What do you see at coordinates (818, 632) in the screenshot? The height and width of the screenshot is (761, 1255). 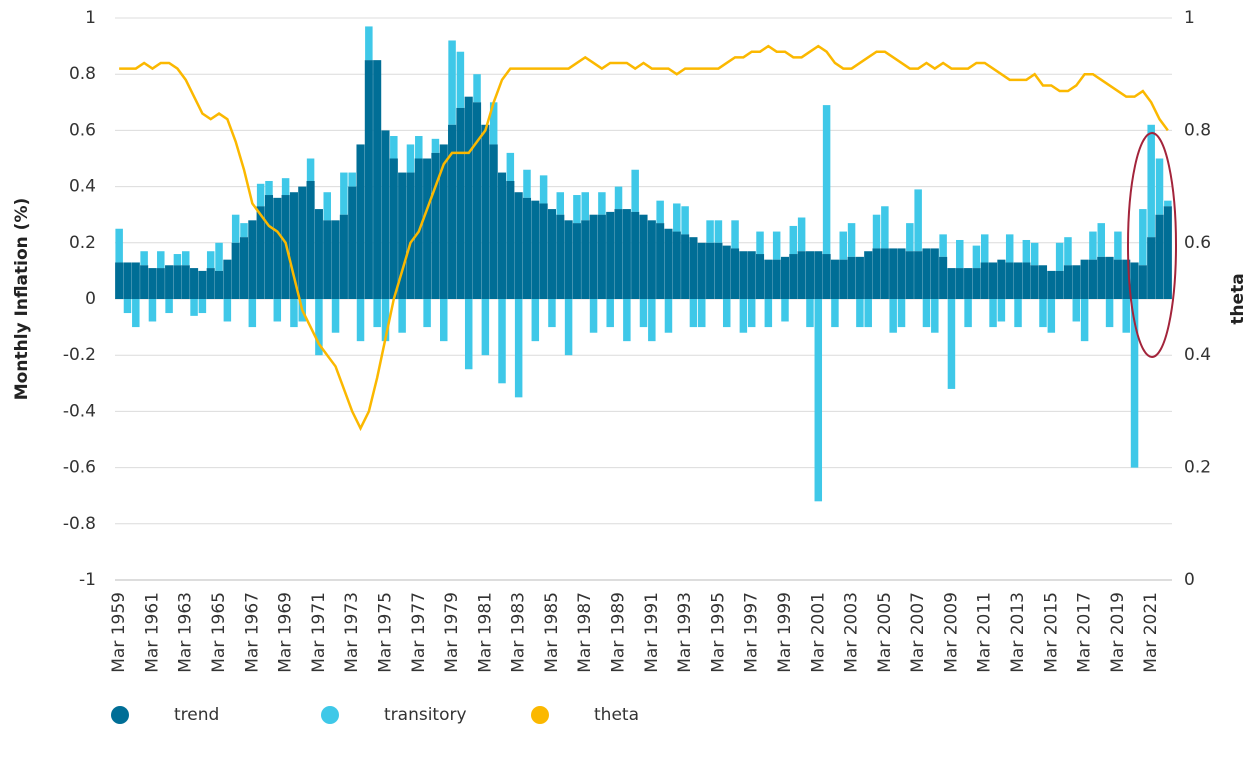 I see `x-tick-label: Mar 2001` at bounding box center [818, 632].